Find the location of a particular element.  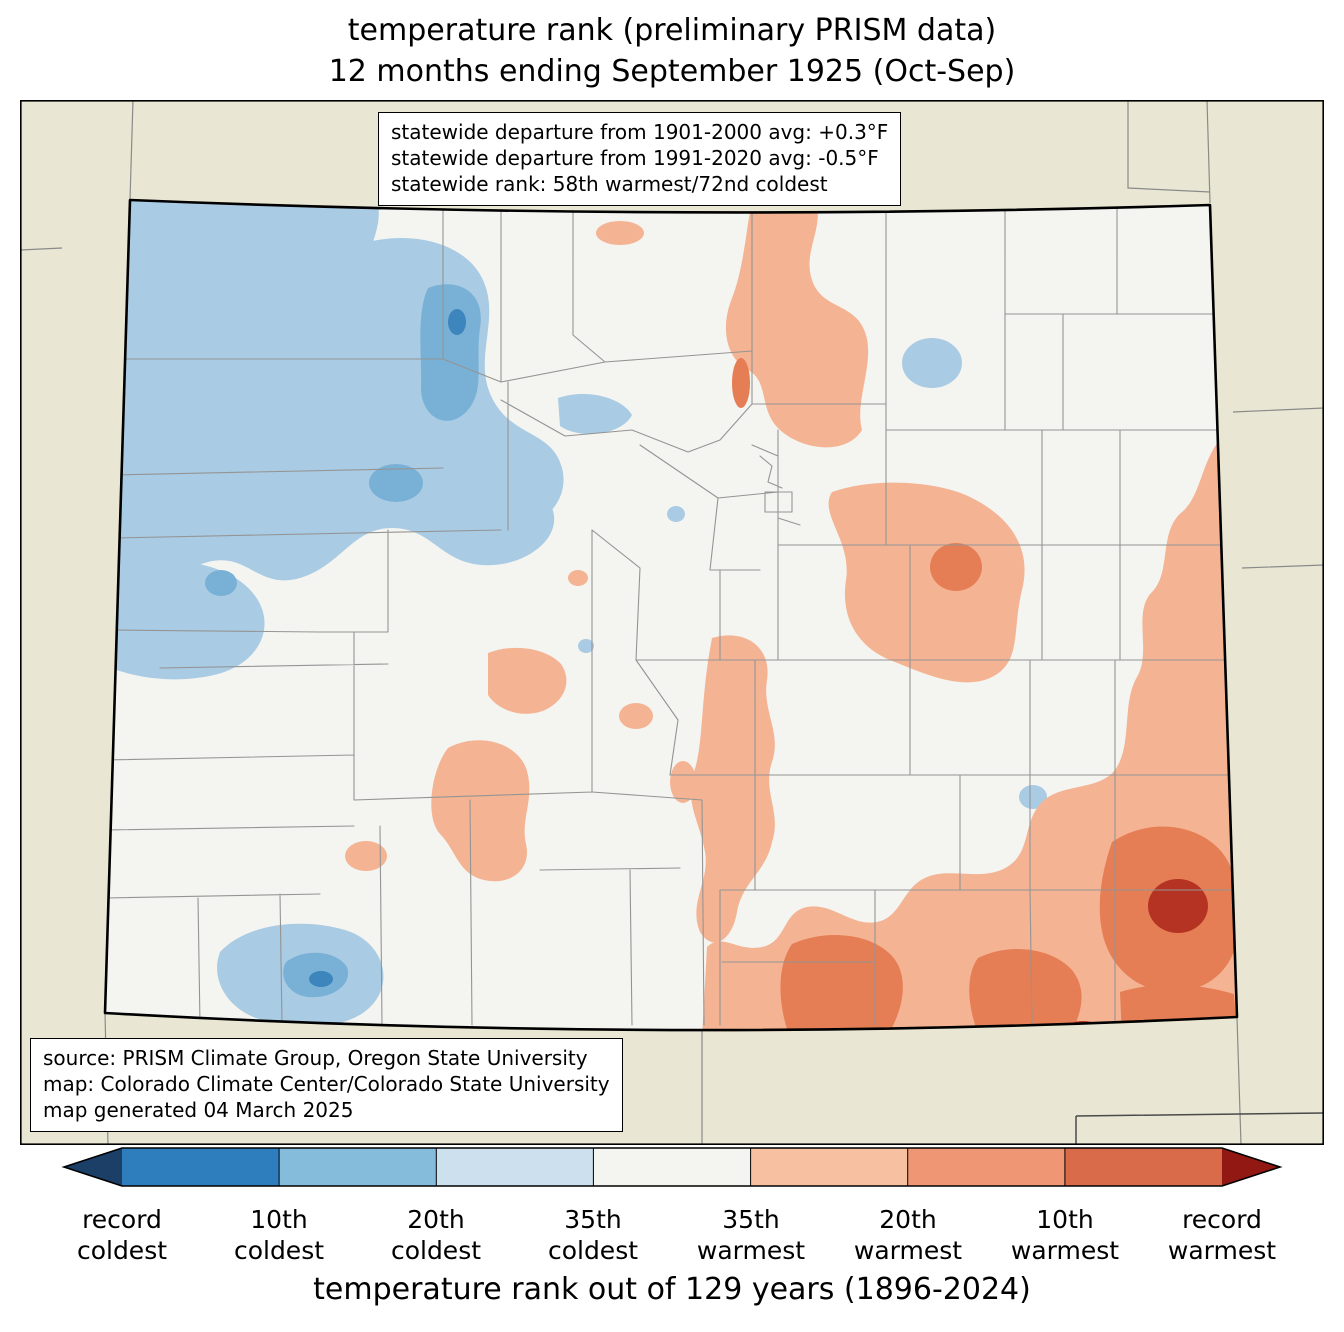

legend-label-20th-coldest: 20th coldest is located at coordinates (436, 1235).